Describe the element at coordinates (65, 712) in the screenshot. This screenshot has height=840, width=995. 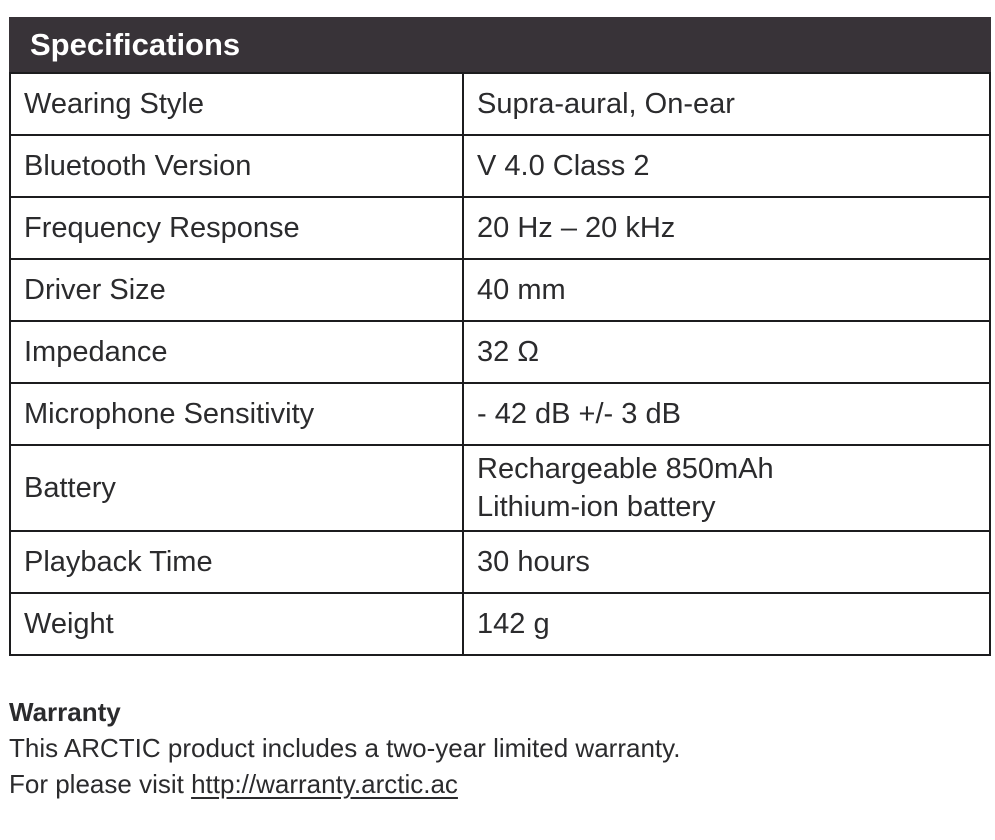
I see `warranty-heading: Warranty` at that location.